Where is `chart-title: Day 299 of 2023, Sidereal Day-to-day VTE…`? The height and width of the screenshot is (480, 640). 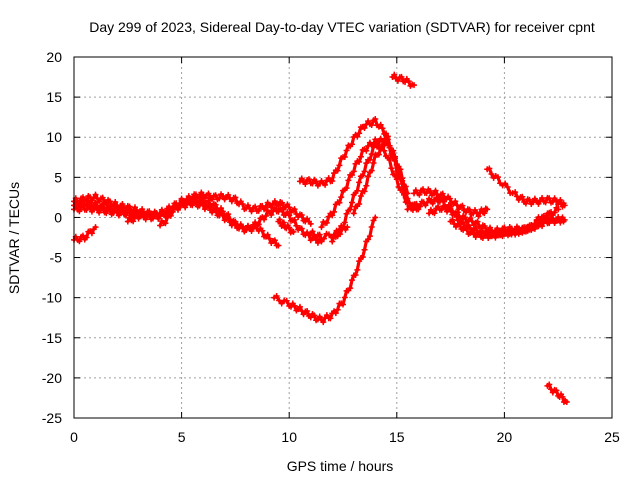
chart-title: Day 299 of 2023, Sidereal Day-to-day VTE… is located at coordinates (342, 27).